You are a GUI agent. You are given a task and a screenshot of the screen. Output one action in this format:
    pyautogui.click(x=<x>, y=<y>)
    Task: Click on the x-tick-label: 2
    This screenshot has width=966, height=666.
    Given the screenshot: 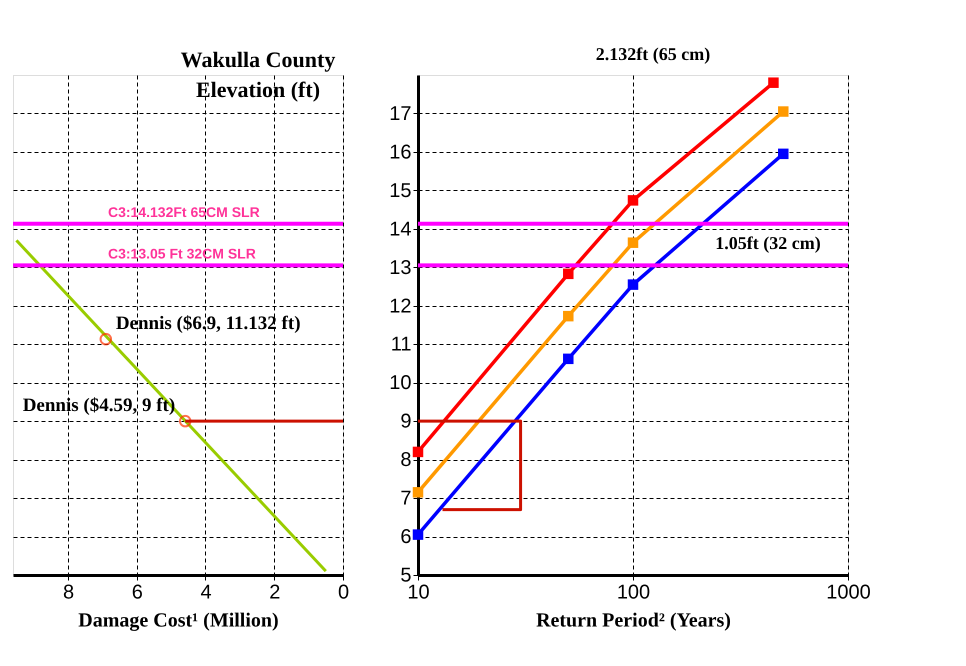 What is the action you would take?
    pyautogui.click(x=274, y=593)
    